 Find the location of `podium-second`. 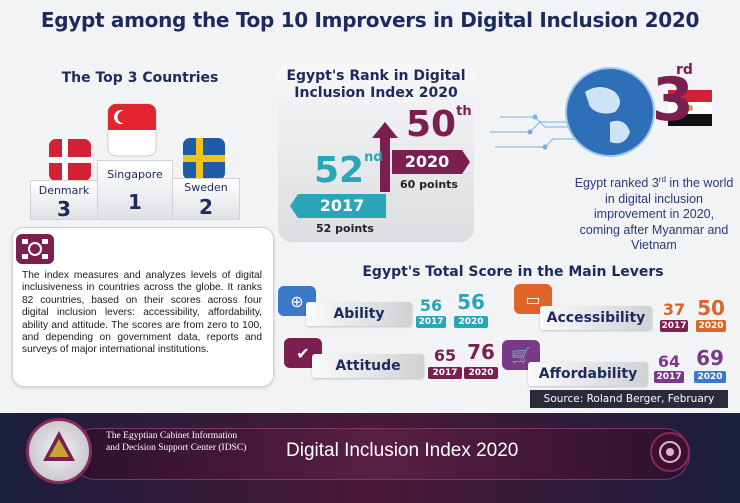

podium-second is located at coordinates (206, 199).